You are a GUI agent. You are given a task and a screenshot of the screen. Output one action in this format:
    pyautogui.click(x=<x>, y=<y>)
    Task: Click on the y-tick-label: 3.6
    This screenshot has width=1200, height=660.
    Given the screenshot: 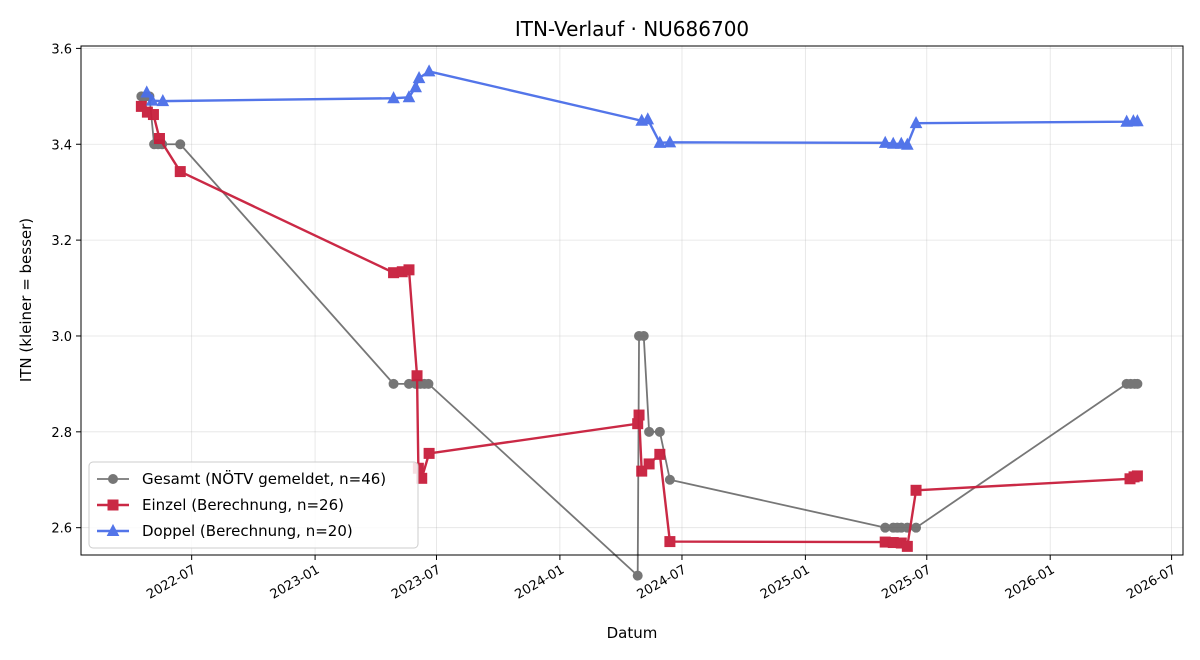 What is the action you would take?
    pyautogui.click(x=61, y=49)
    